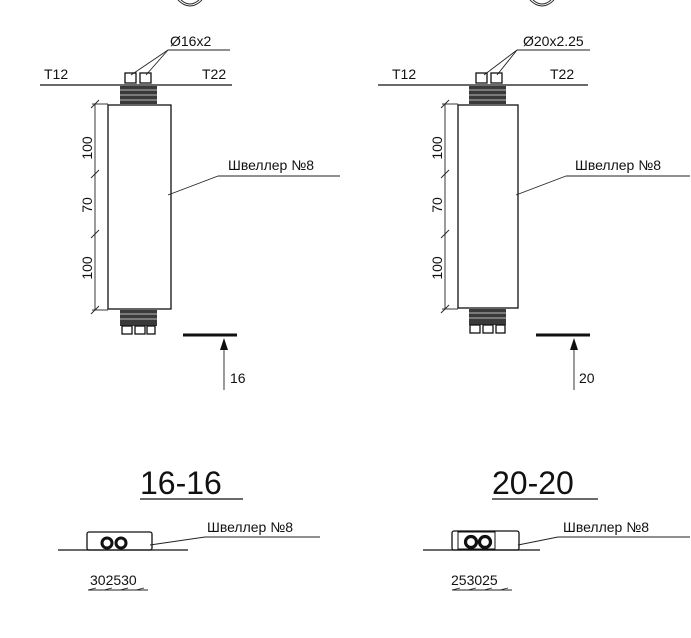 The image size is (691, 638). What do you see at coordinates (553, 41) in the screenshot?
I see `pipe-size-label: Ø20x2.25` at bounding box center [553, 41].